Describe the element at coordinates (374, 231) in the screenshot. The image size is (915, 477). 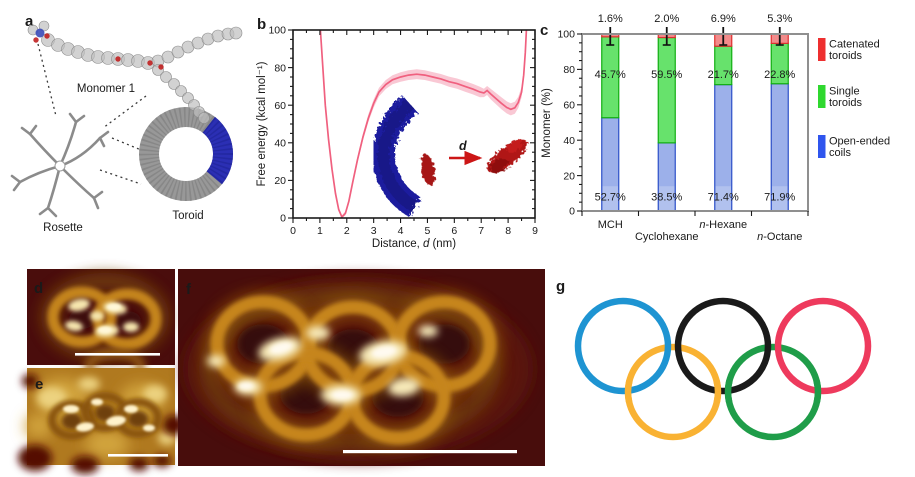
I see `x-tick-label: 3` at that location.